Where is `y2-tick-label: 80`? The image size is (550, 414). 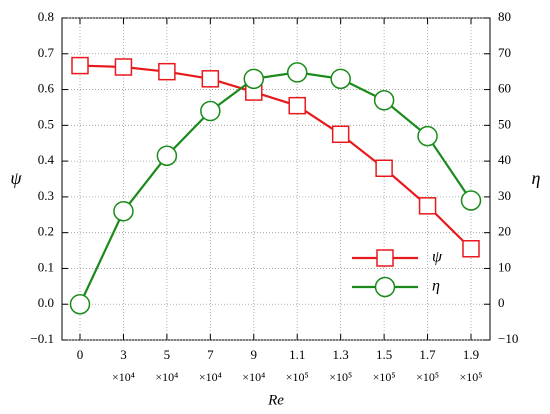 y2-tick-label: 80 is located at coordinates (504, 16).